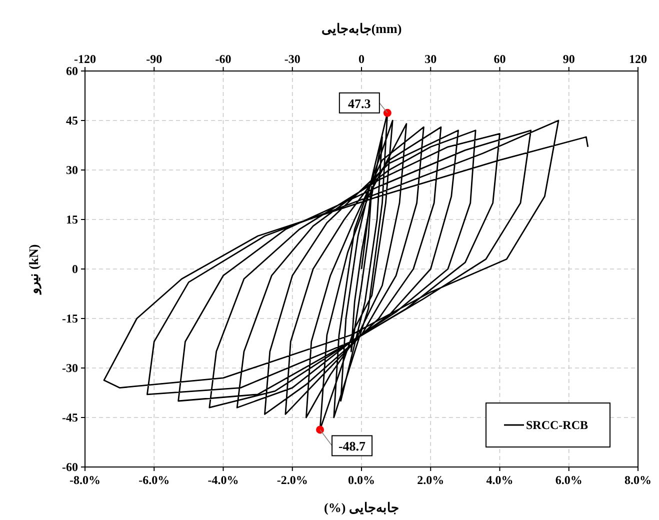  What do you see at coordinates (638, 480) in the screenshot?
I see `x-tick-label: 8.0%` at bounding box center [638, 480].